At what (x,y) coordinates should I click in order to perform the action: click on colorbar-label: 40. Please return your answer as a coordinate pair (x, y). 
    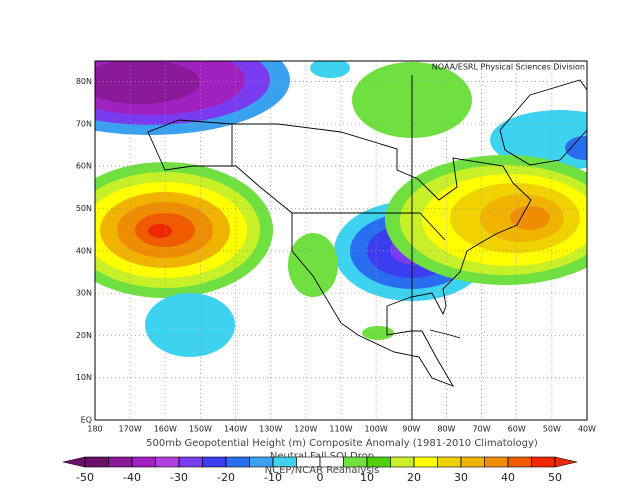
    Looking at the image, I should click on (508, 477).